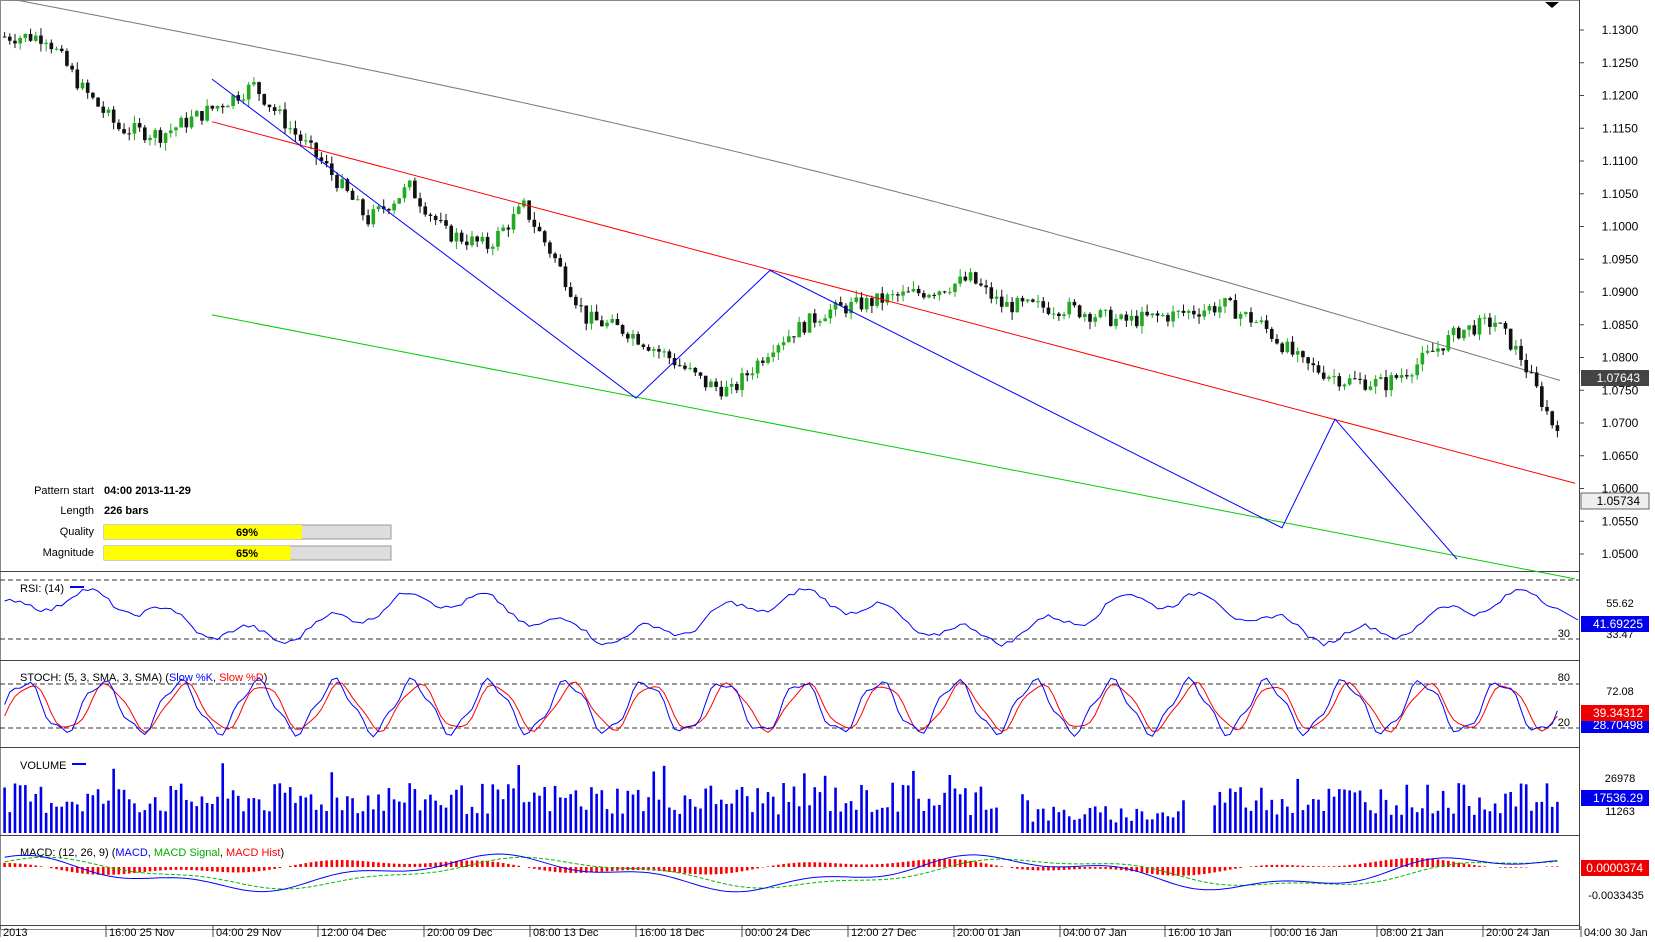 The width and height of the screenshot is (1655, 942). I want to click on time-axis-label: 20:00 01 Jan, so click(989, 932).